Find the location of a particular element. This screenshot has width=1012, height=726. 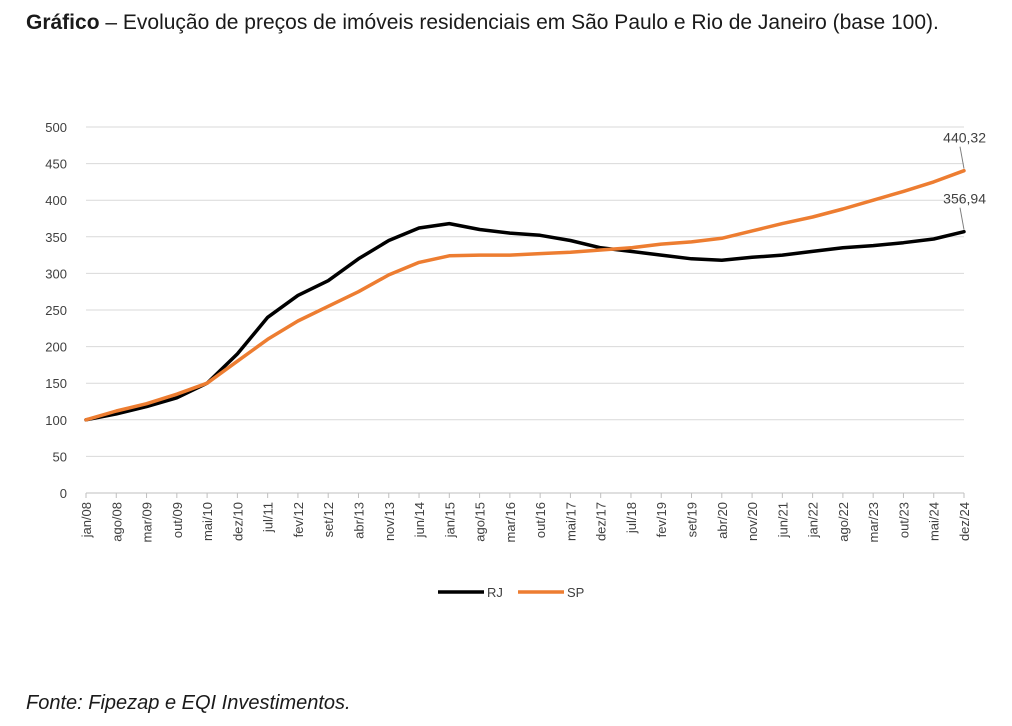

y-tick-label: 350 is located at coordinates (56, 237).